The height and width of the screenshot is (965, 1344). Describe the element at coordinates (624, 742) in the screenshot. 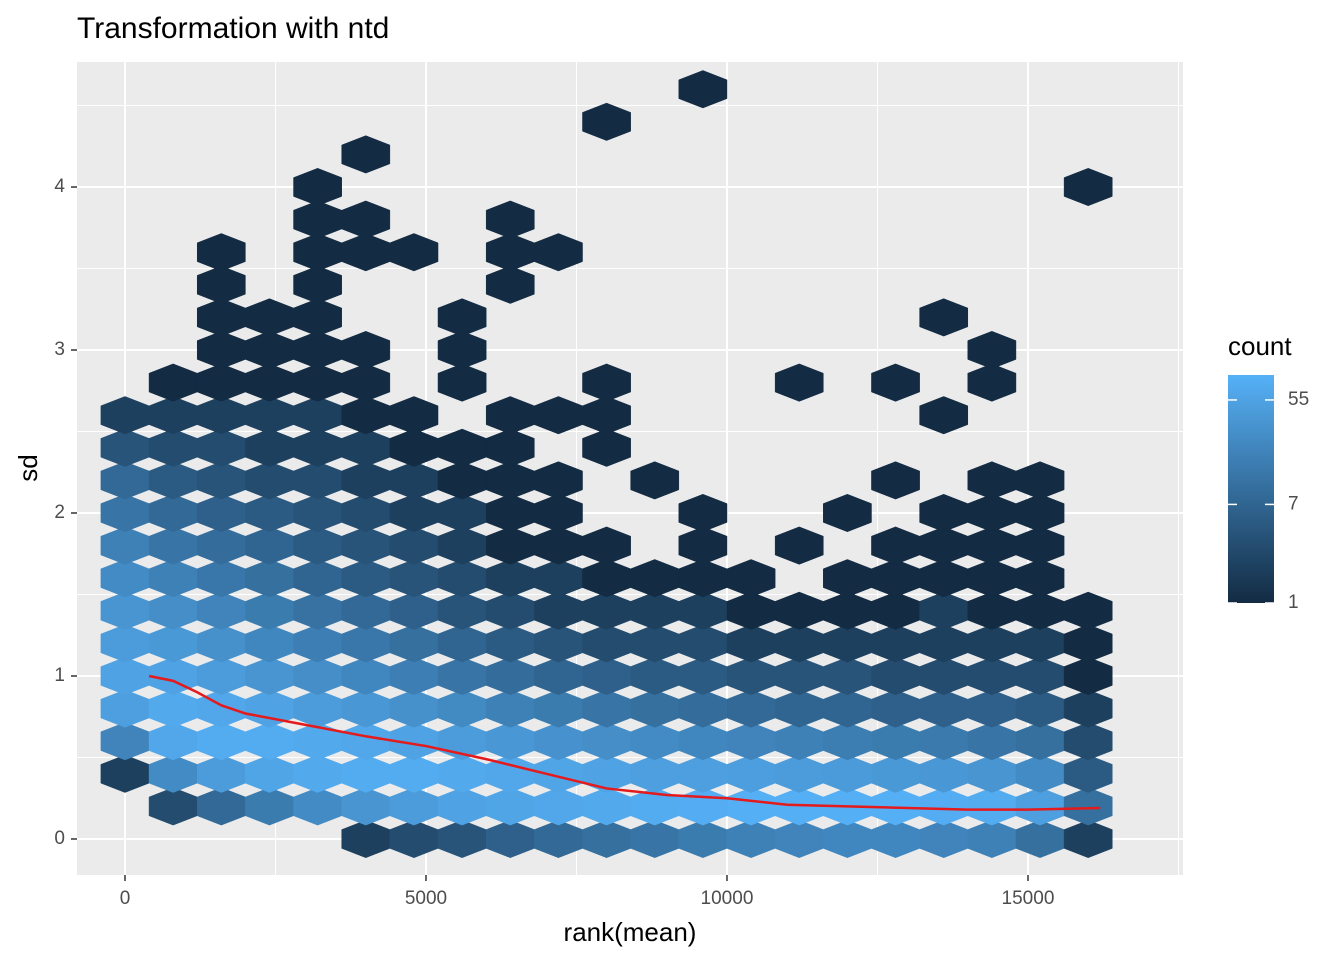

I see `trend-line` at that location.